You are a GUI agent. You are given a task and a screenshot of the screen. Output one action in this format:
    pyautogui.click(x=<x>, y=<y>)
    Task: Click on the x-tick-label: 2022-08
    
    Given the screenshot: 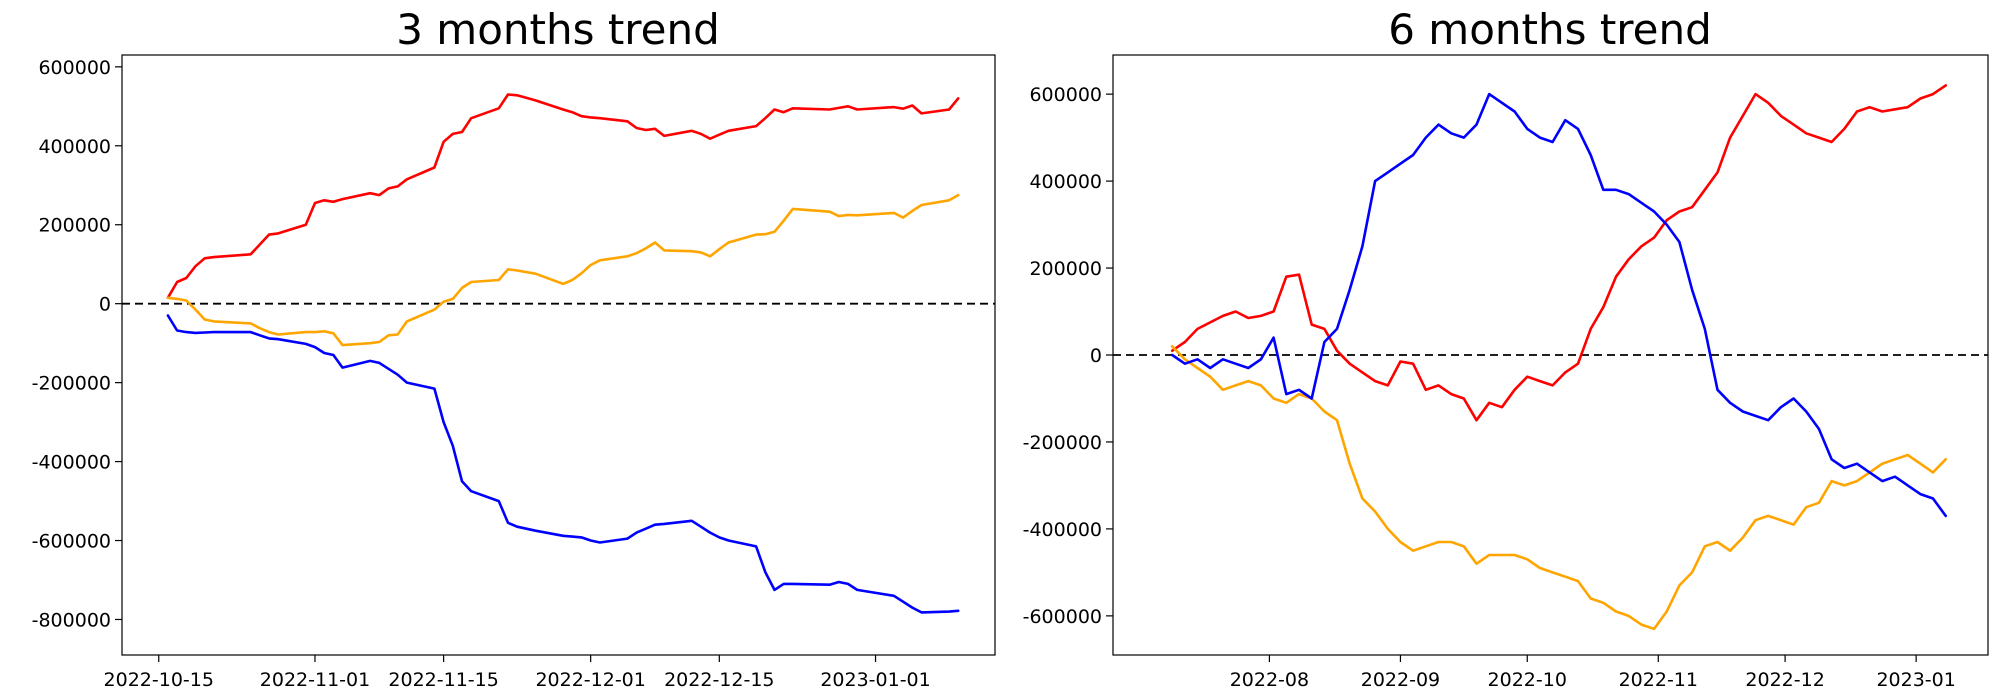 What is the action you would take?
    pyautogui.click(x=1269, y=680)
    